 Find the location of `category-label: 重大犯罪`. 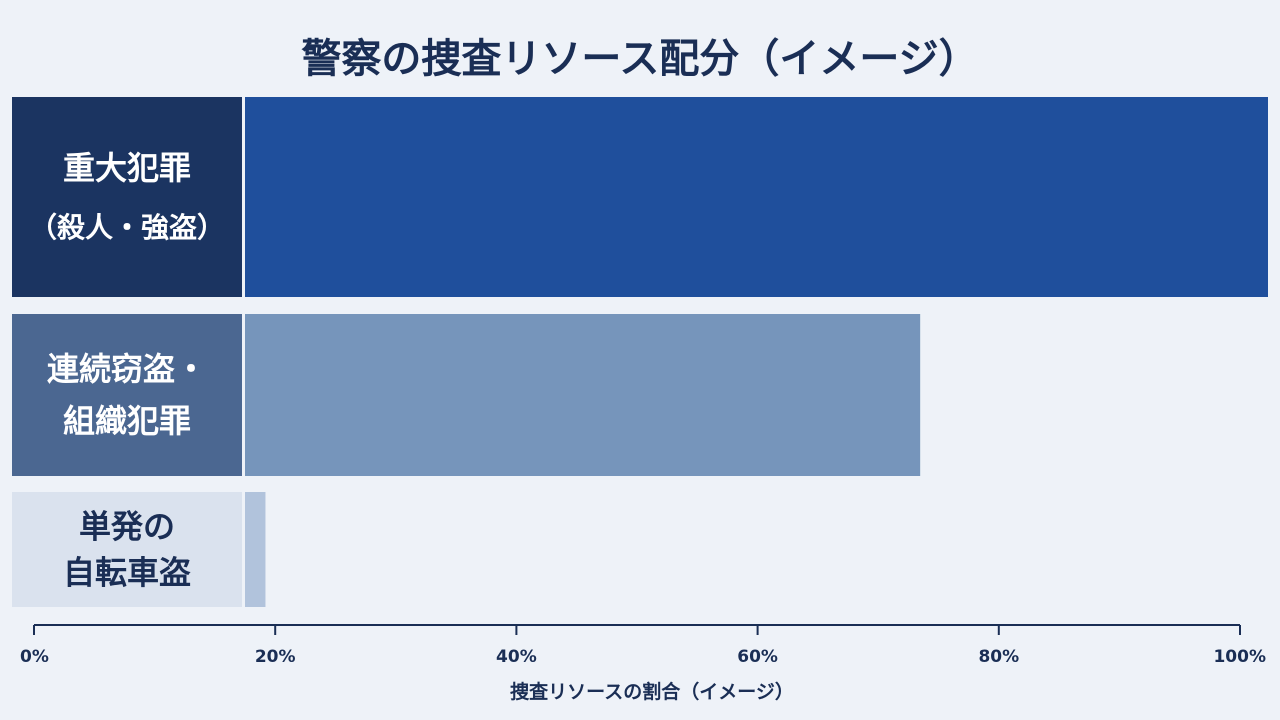

category-label: 重大犯罪 is located at coordinates (127, 168).